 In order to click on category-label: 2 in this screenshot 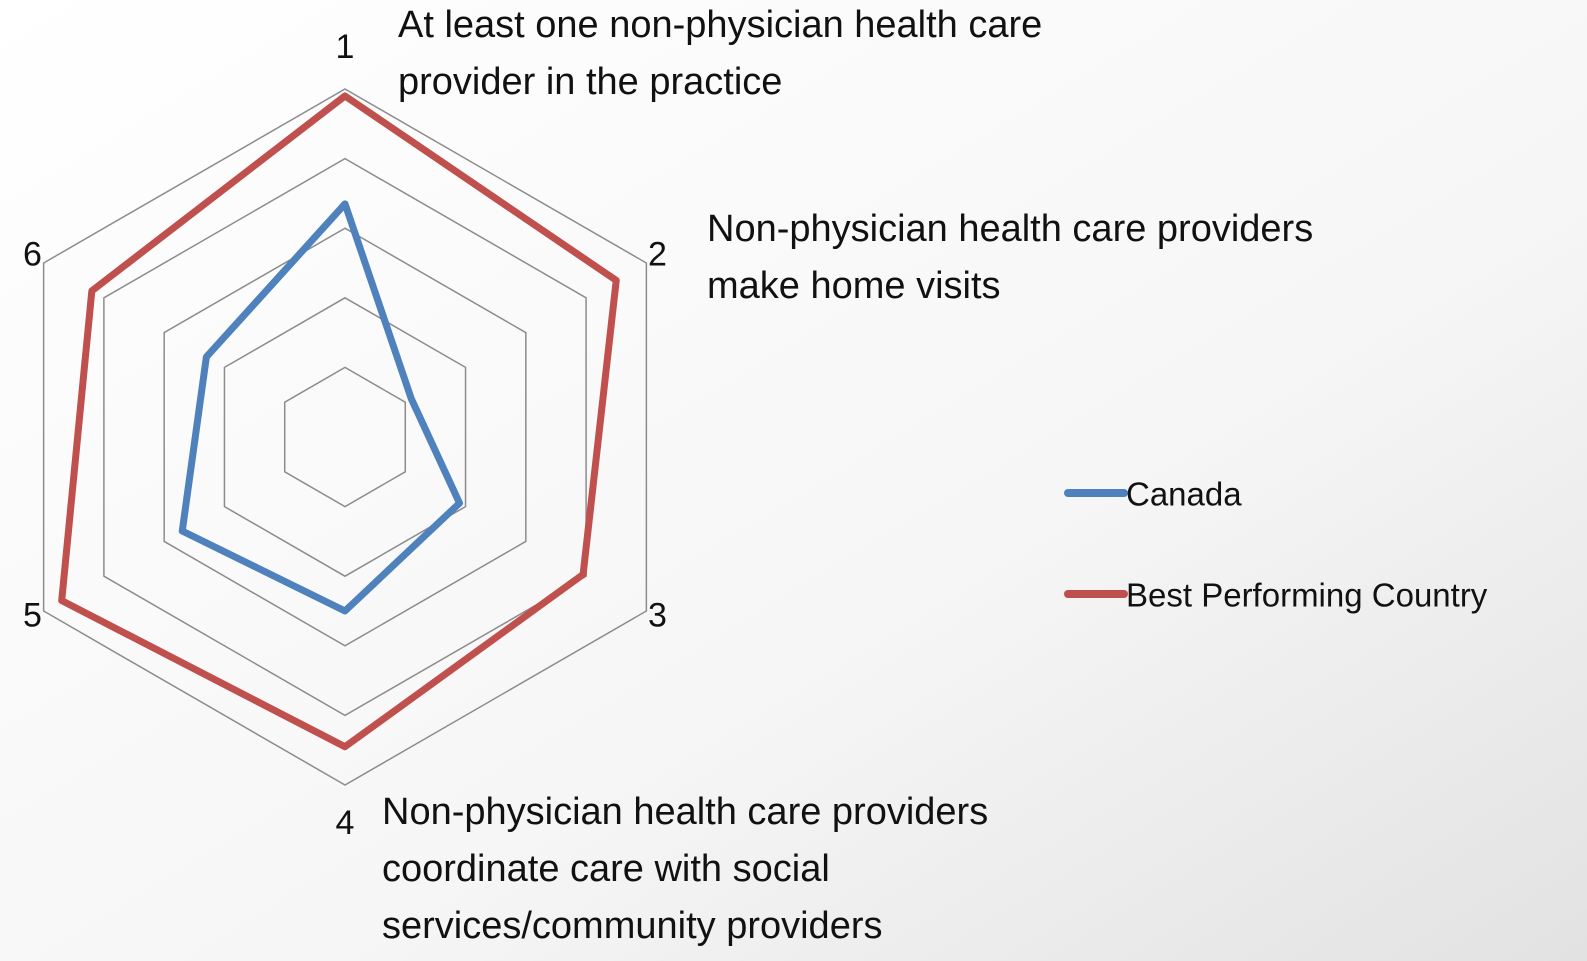, I will do `click(657, 255)`.